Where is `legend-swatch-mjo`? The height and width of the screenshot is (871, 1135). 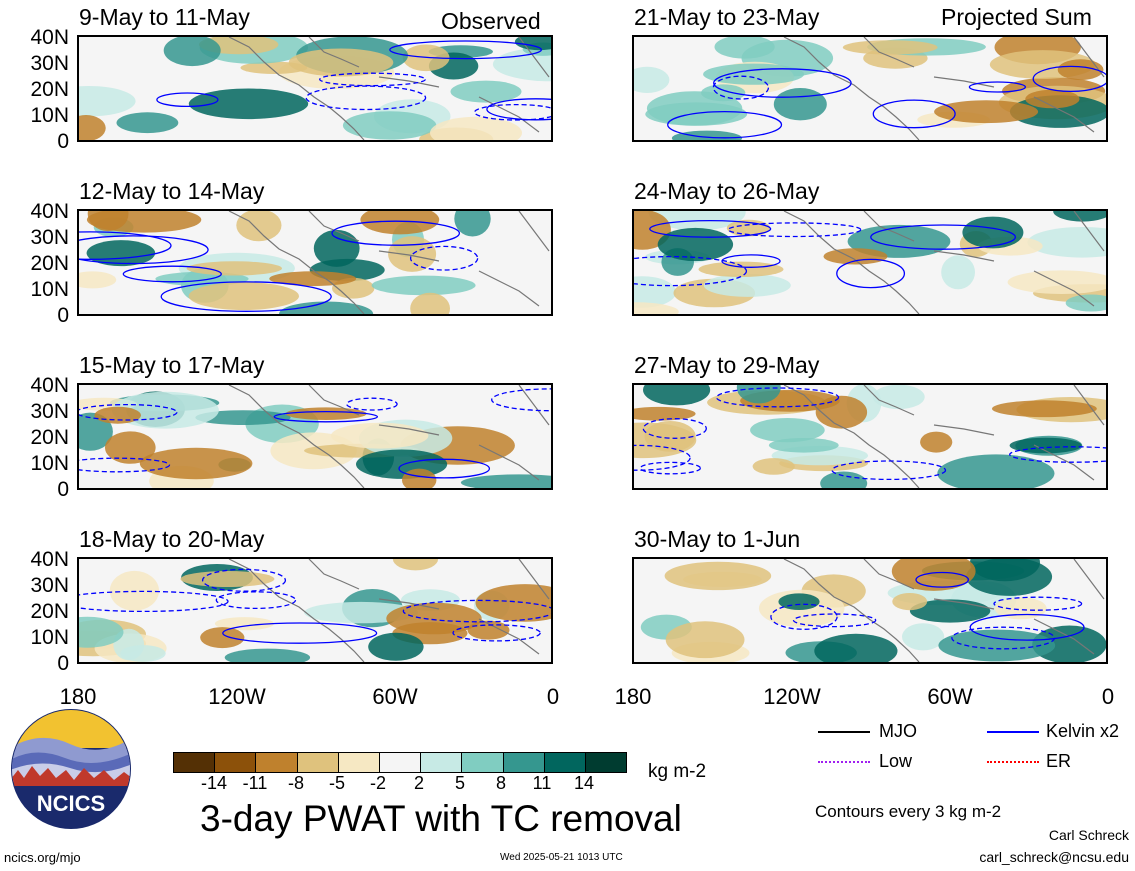
legend-swatch-mjo is located at coordinates (844, 732).